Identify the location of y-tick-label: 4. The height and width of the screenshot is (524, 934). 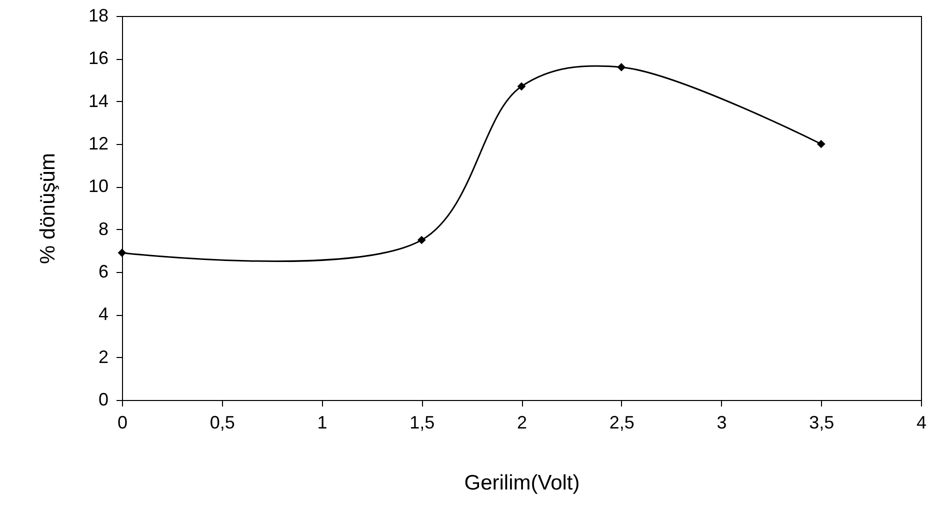
(103, 314).